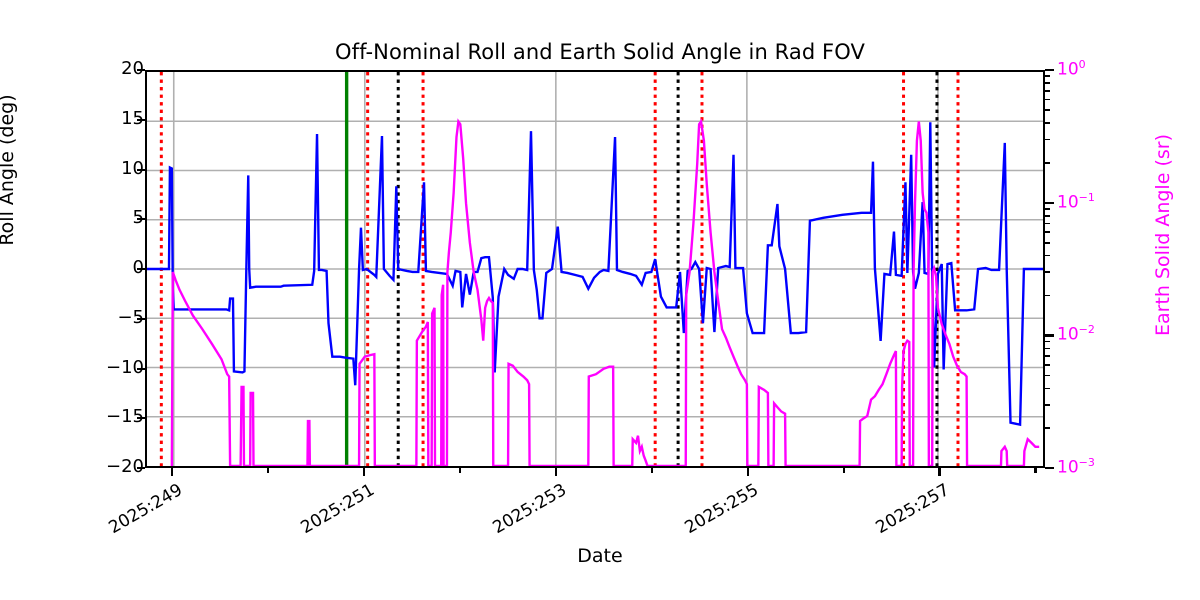  I want to click on y-tick-label-left: −5, so click(130, 317).